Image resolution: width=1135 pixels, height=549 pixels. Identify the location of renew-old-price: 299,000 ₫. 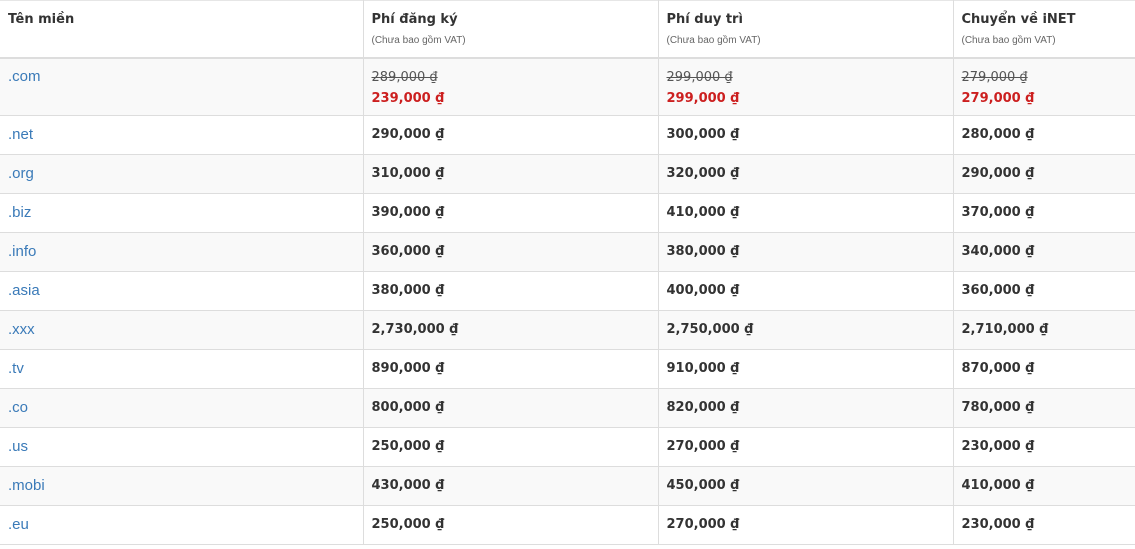
(699, 77).